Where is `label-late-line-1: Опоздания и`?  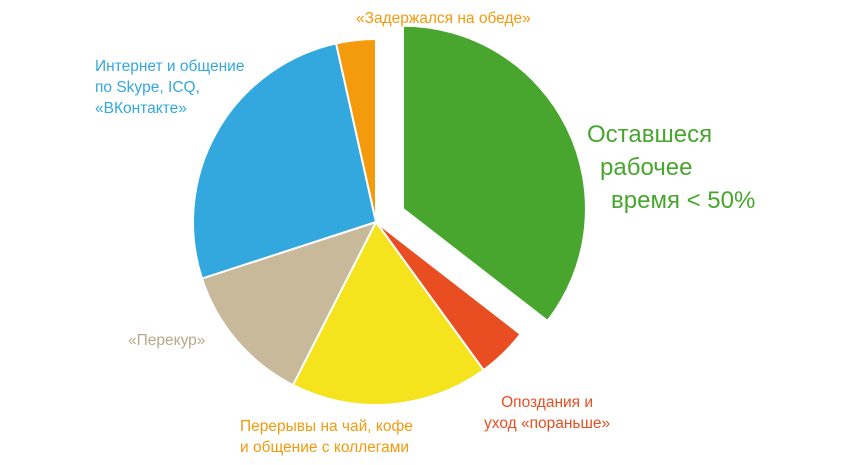
label-late-line-1: Опоздания и is located at coordinates (547, 402).